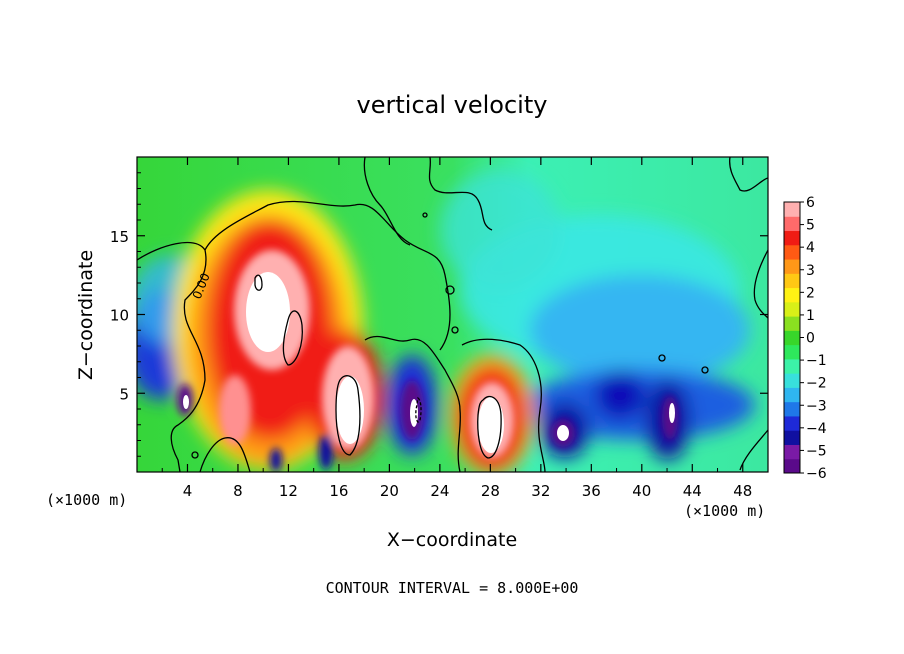  I want to click on x-tick-label: 44, so click(692, 491).